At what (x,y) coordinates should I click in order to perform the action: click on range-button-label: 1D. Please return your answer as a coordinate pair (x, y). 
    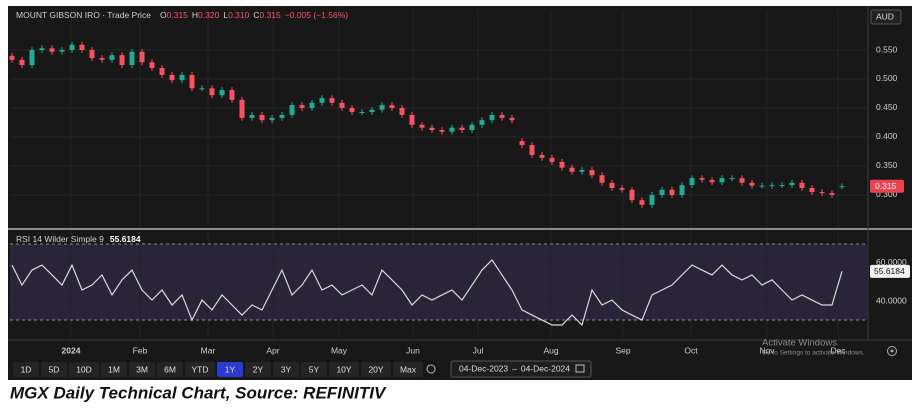
    Looking at the image, I should click on (26, 369).